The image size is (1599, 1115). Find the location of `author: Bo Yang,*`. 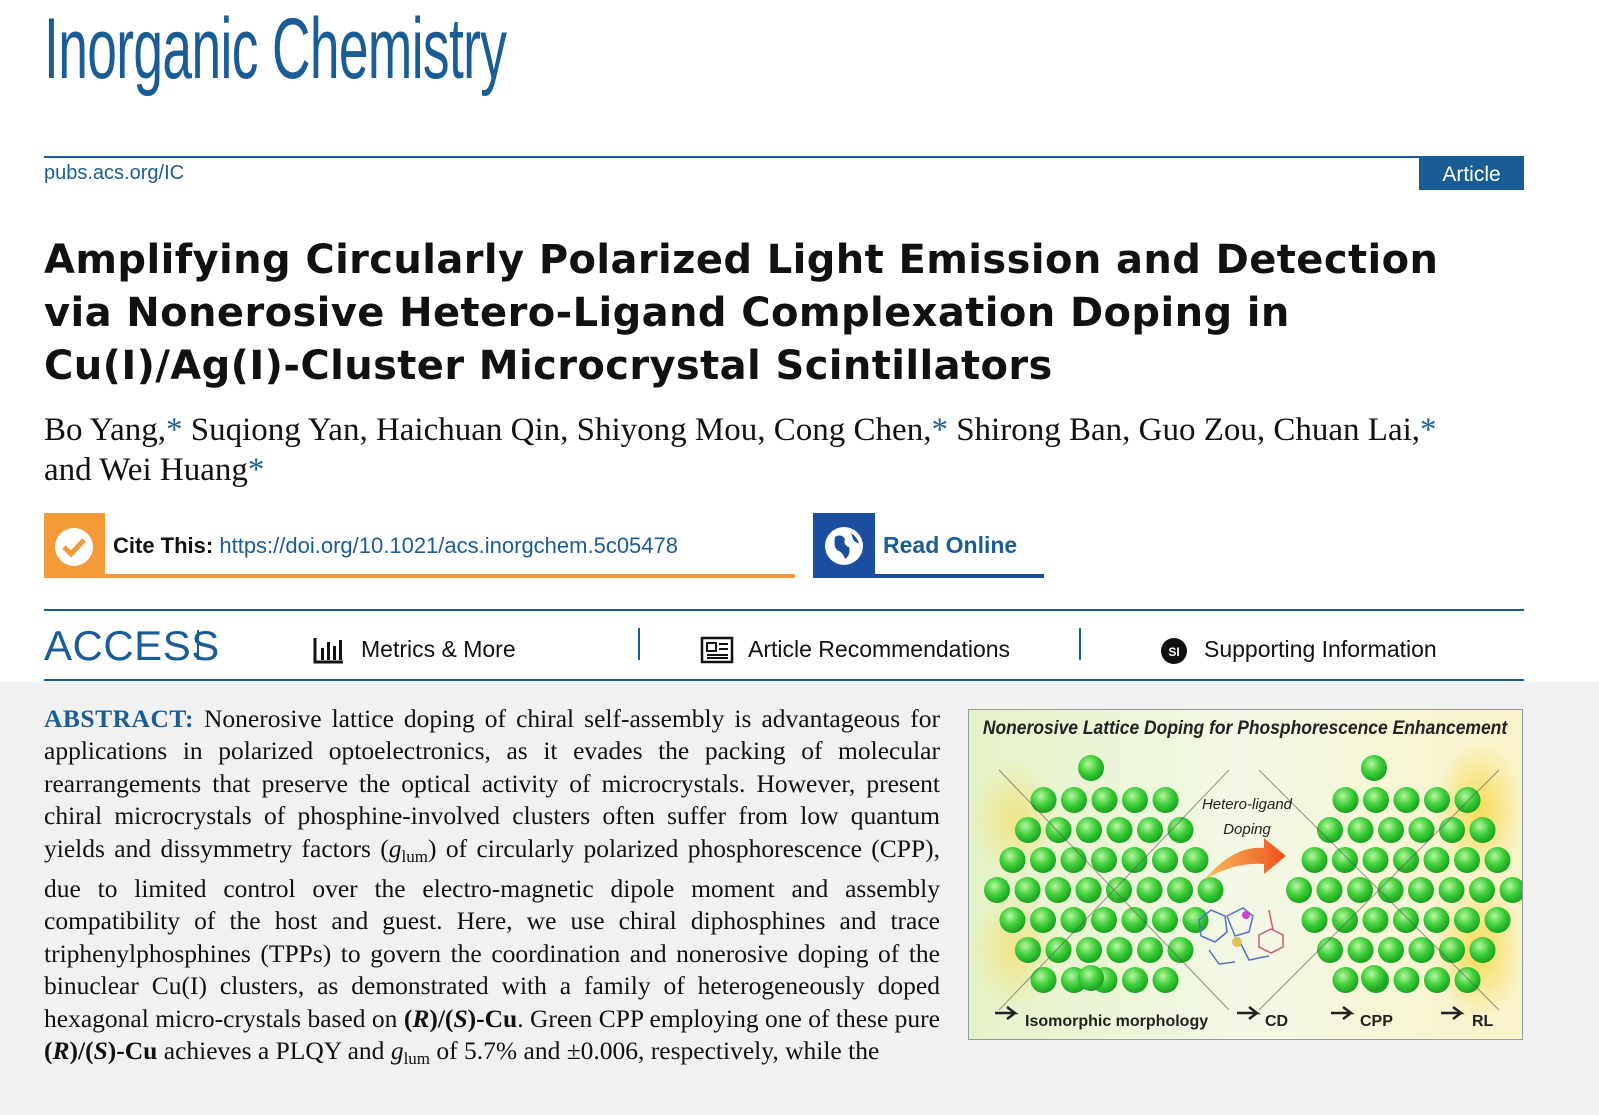

author: Bo Yang,* is located at coordinates (113, 430).